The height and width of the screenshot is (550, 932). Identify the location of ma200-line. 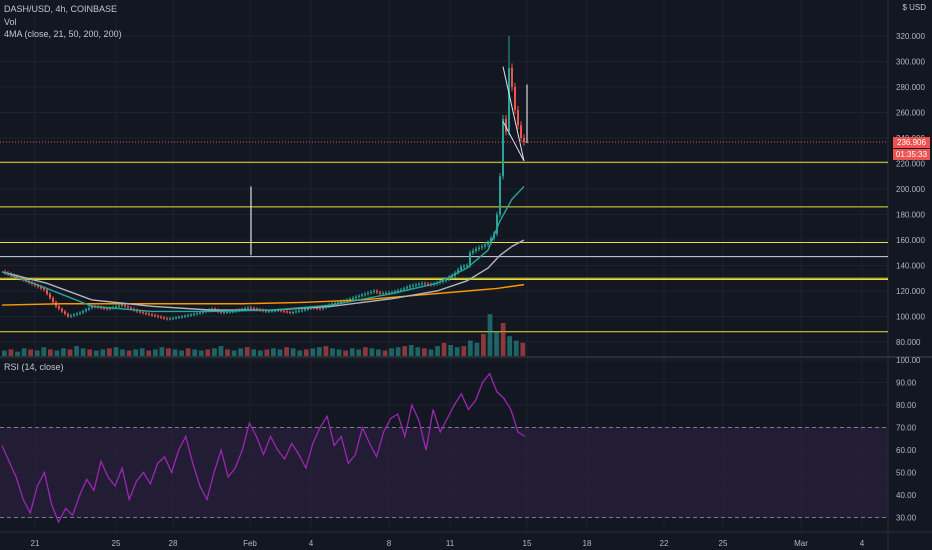
(263, 294).